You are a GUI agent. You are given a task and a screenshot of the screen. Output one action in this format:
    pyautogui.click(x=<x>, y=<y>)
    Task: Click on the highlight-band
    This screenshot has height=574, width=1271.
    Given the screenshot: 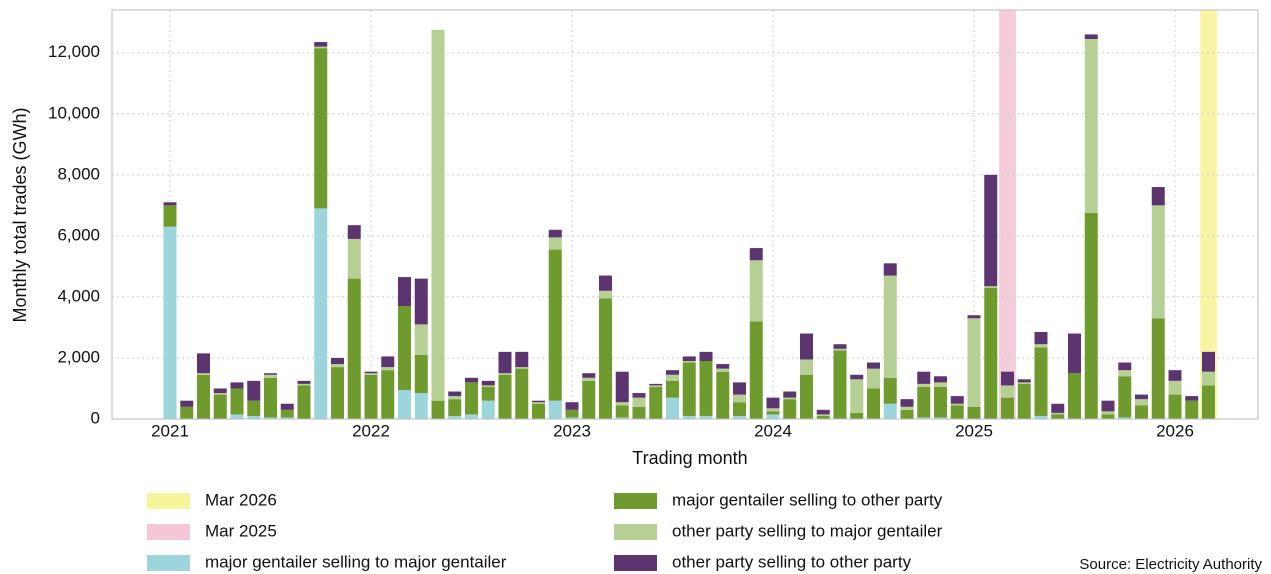 What is the action you would take?
    pyautogui.click(x=1007, y=214)
    